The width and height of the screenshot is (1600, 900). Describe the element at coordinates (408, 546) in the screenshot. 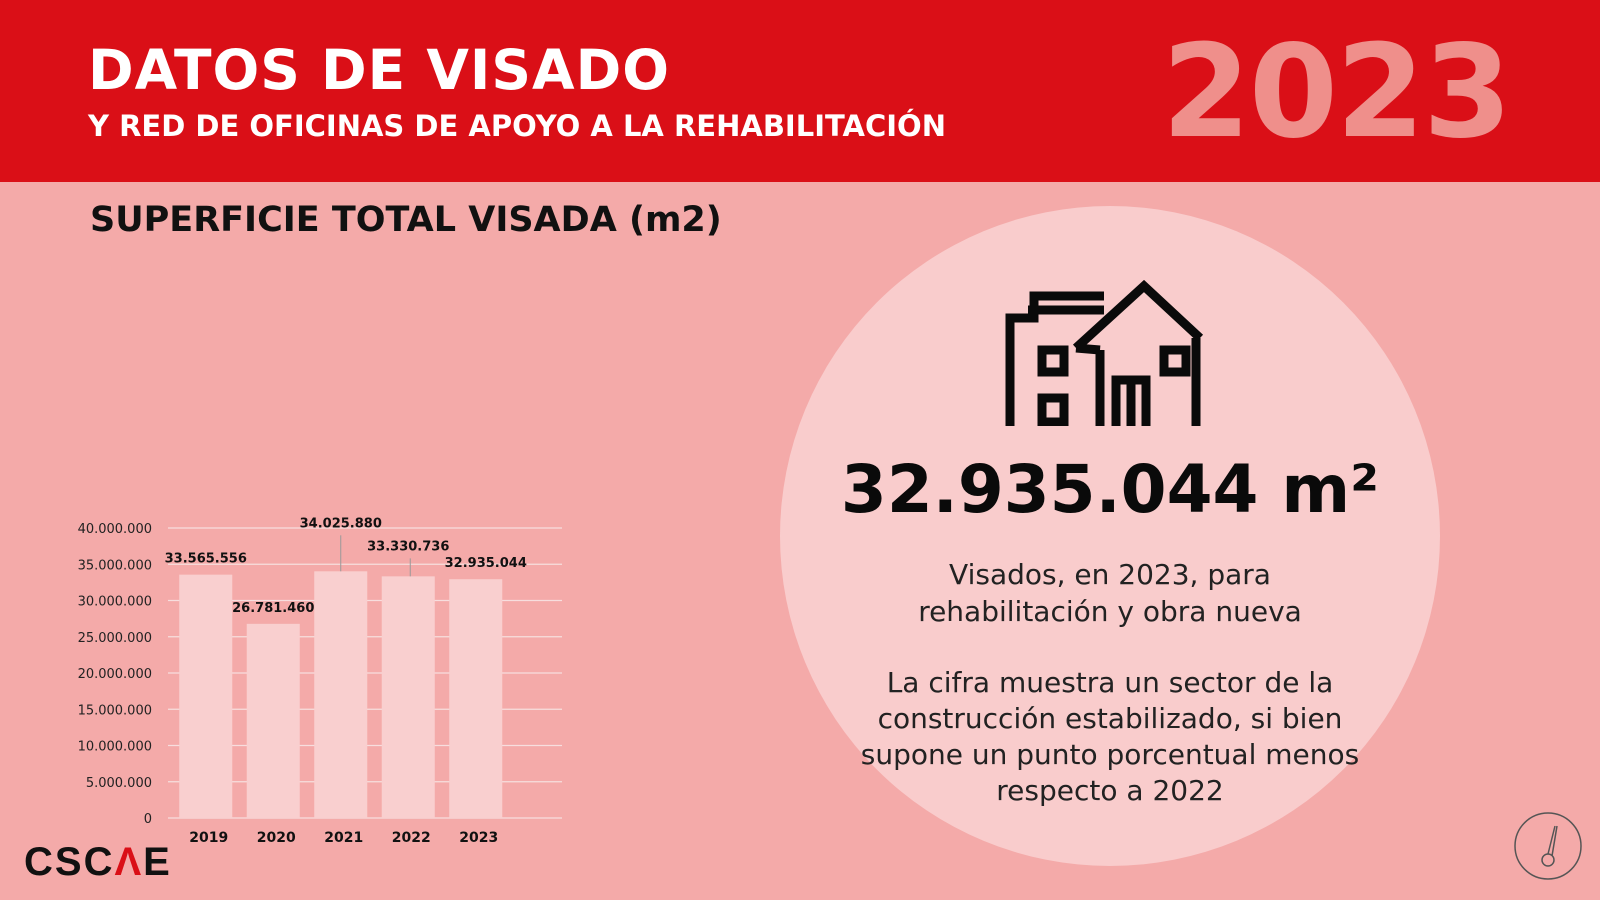

I see `data-label: 33.330.736` at that location.